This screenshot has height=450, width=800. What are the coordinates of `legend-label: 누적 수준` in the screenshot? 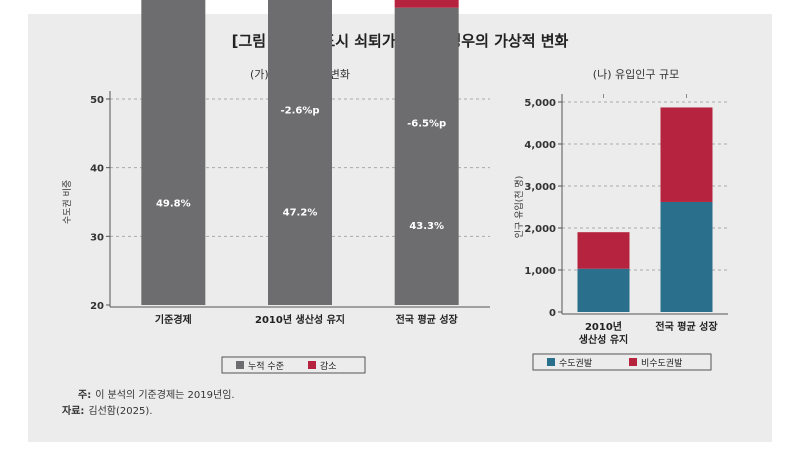 It's located at (266, 366).